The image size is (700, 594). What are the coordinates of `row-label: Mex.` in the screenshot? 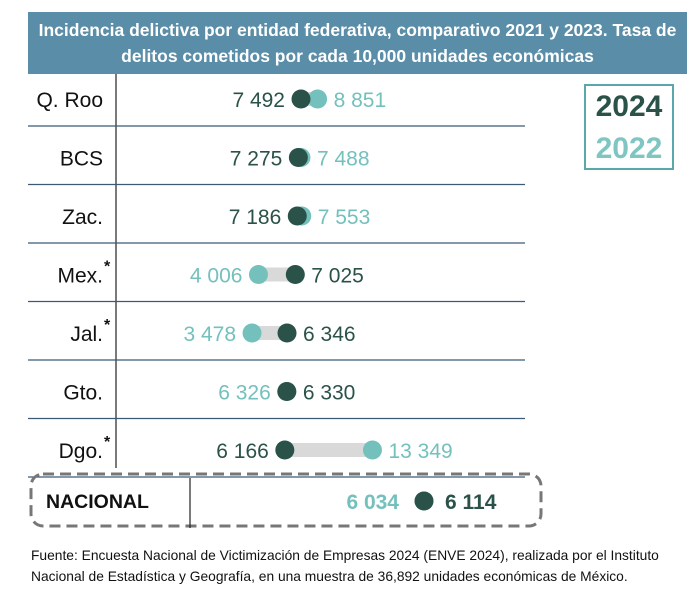 It's located at (80, 276).